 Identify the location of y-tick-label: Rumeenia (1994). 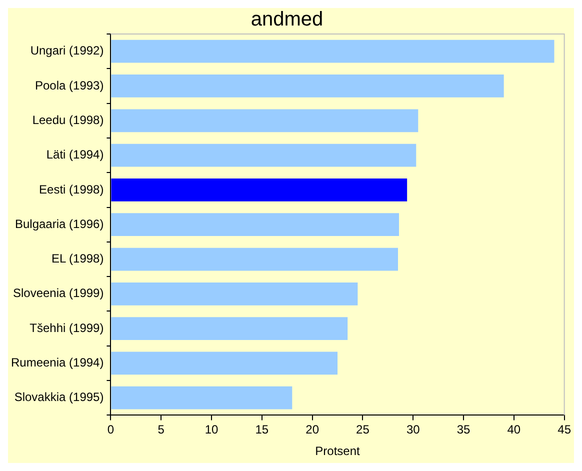
(57, 363).